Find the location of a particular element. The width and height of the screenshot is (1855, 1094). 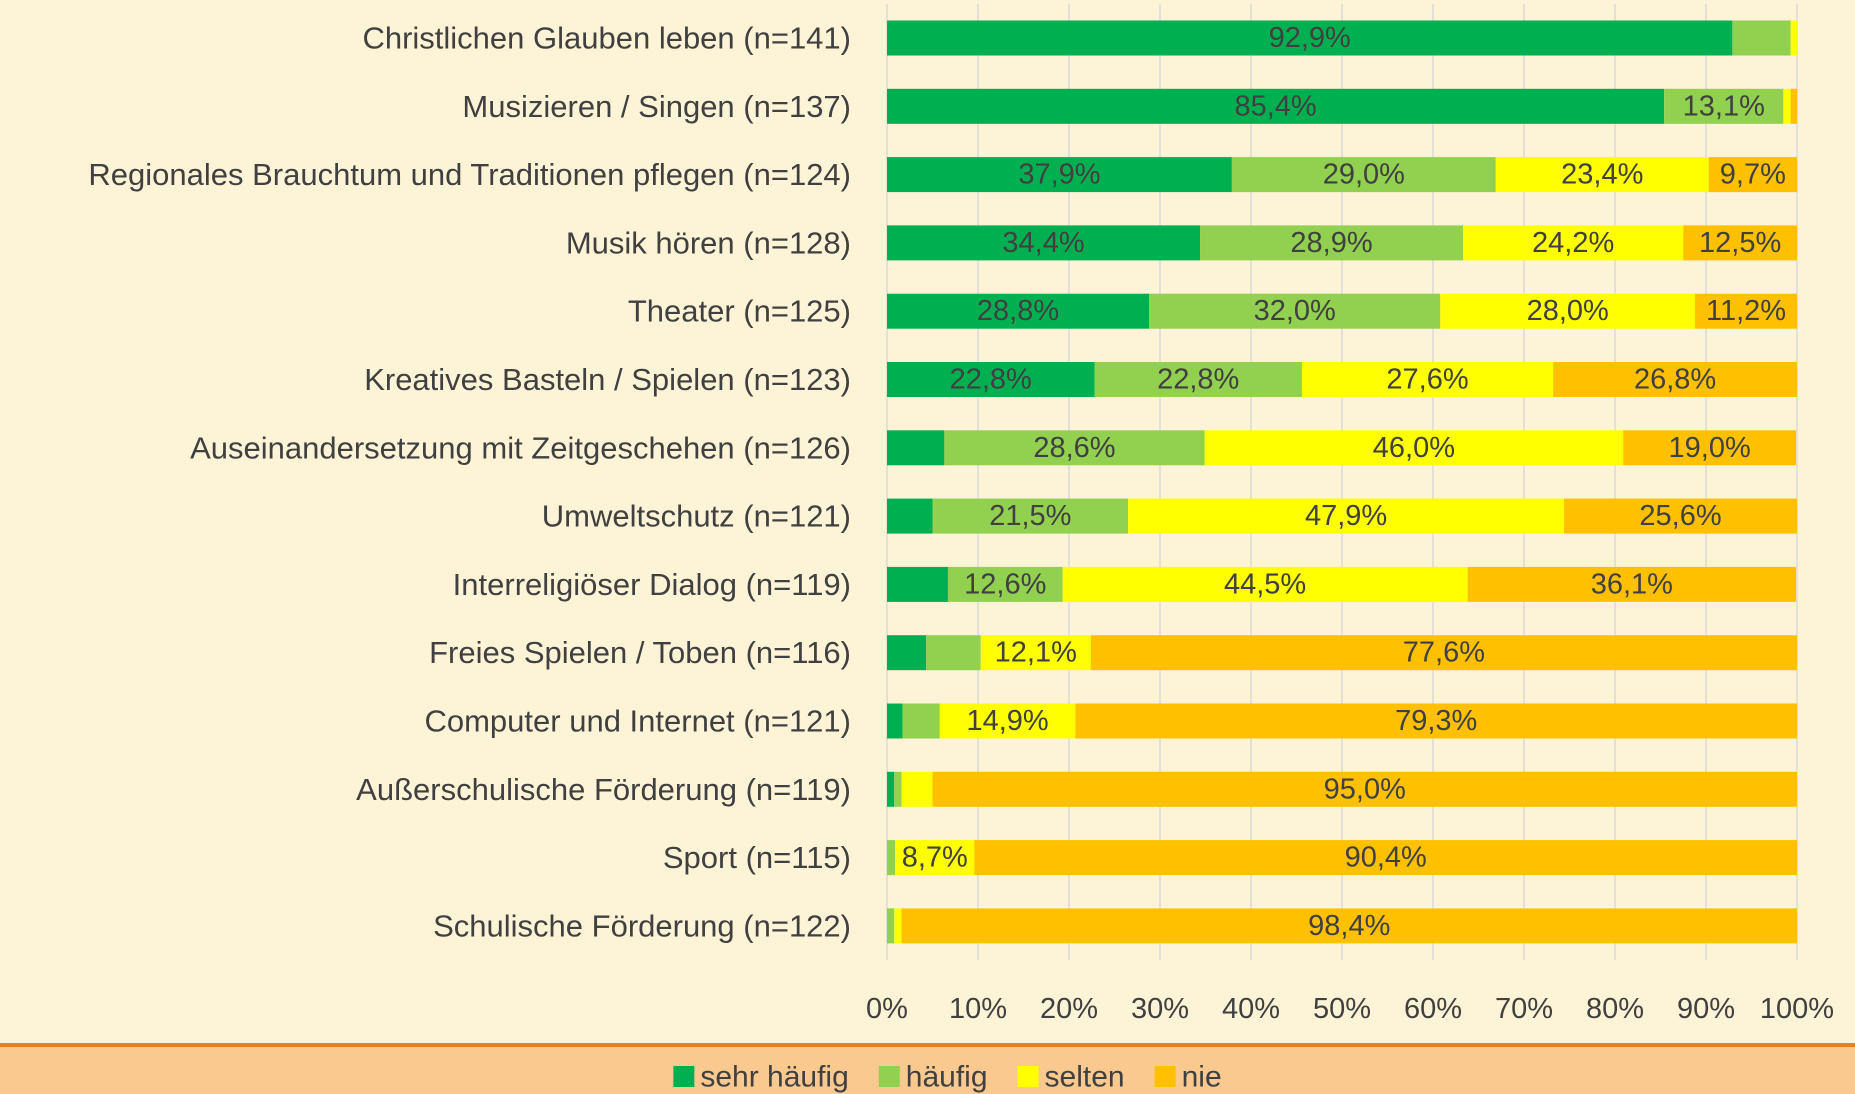

data-label: 36,1% is located at coordinates (1632, 584).